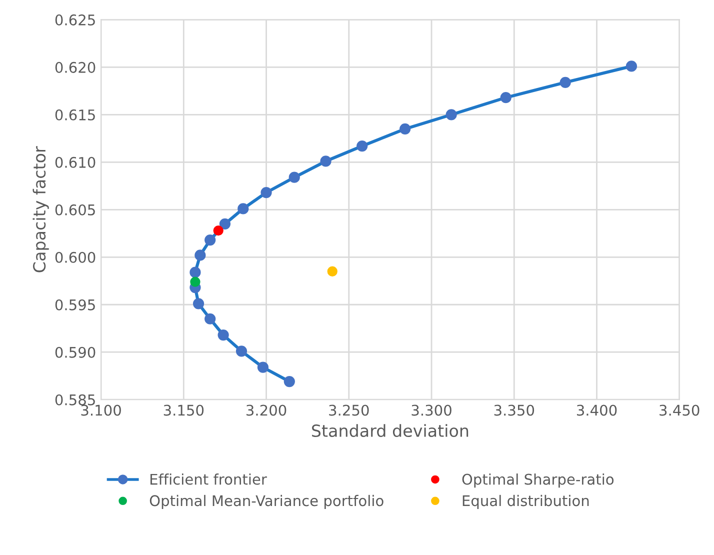 The image size is (714, 555). What do you see at coordinates (75, 304) in the screenshot?
I see `y-tick-label: 0.595` at bounding box center [75, 304].